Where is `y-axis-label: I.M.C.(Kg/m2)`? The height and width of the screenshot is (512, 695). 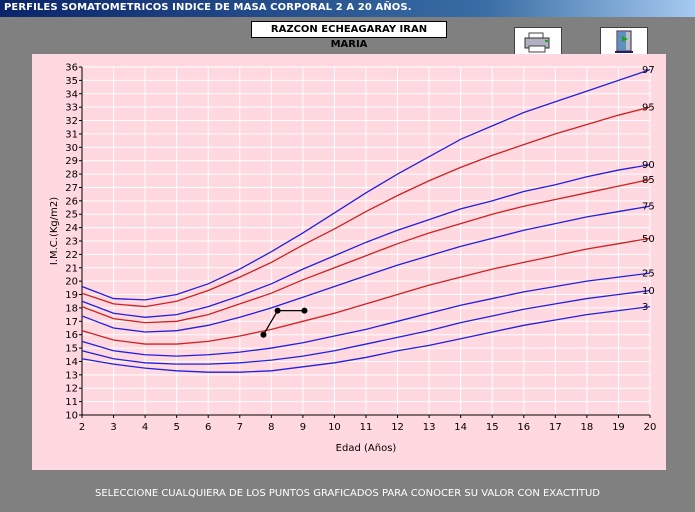 y-axis-label: I.M.C.(Kg/m2) is located at coordinates (54, 231).